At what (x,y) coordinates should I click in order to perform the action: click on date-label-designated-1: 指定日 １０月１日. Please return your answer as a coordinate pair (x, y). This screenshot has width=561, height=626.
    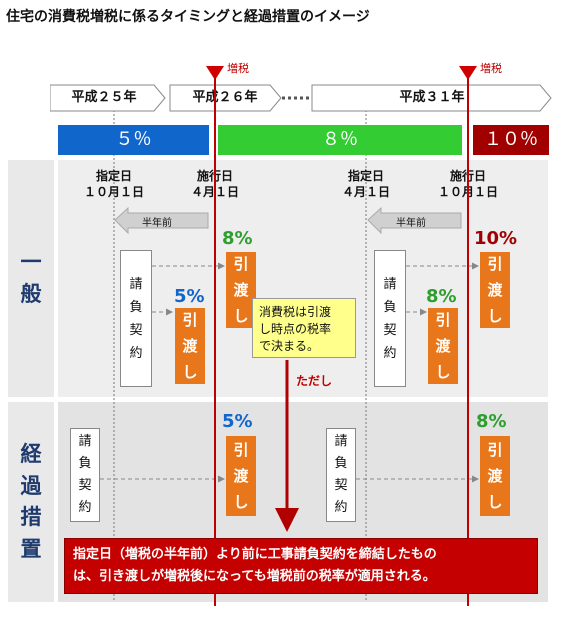
    Looking at the image, I should click on (114, 184).